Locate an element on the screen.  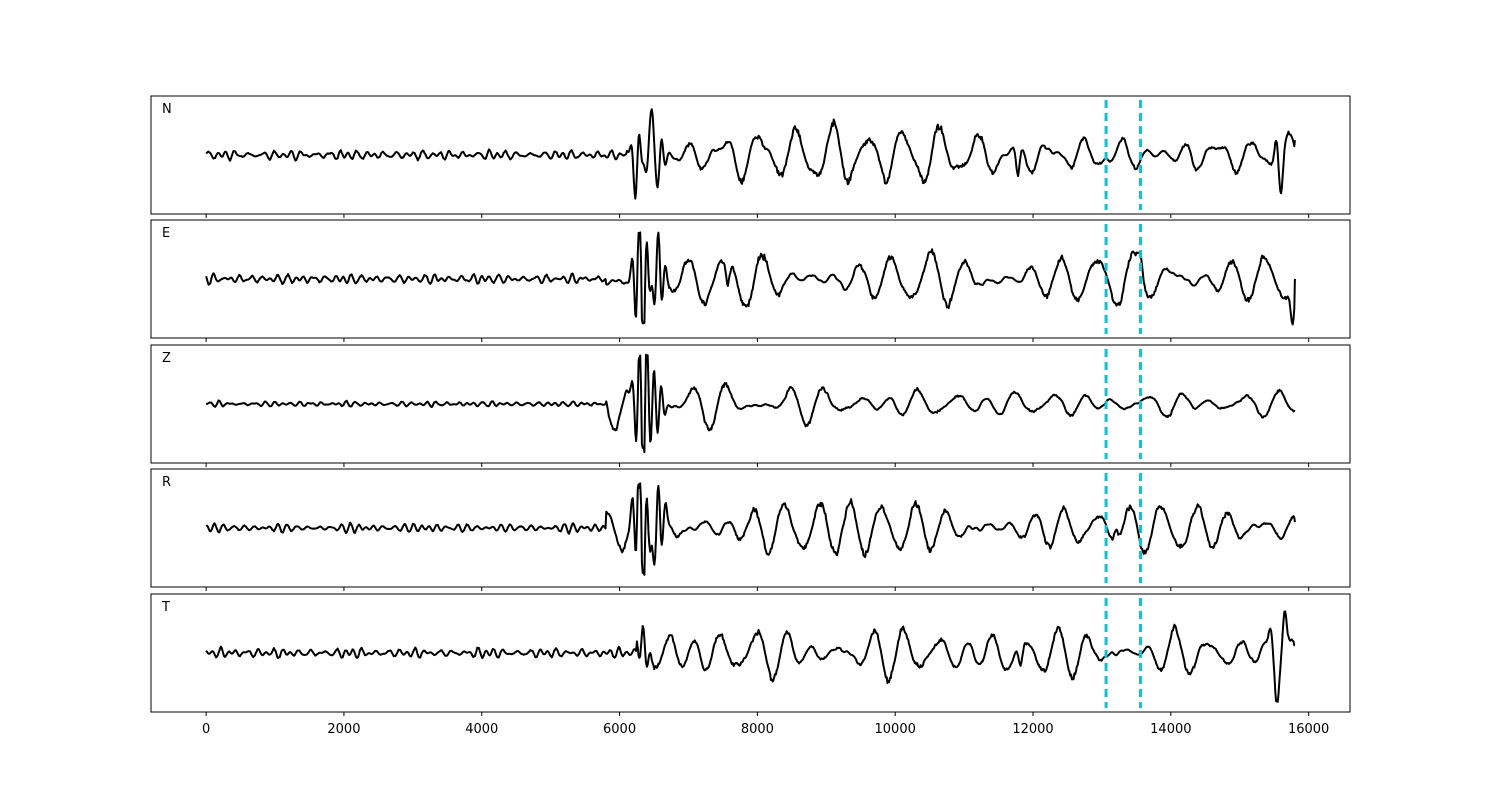
panel-n: N is located at coordinates (750, 156).